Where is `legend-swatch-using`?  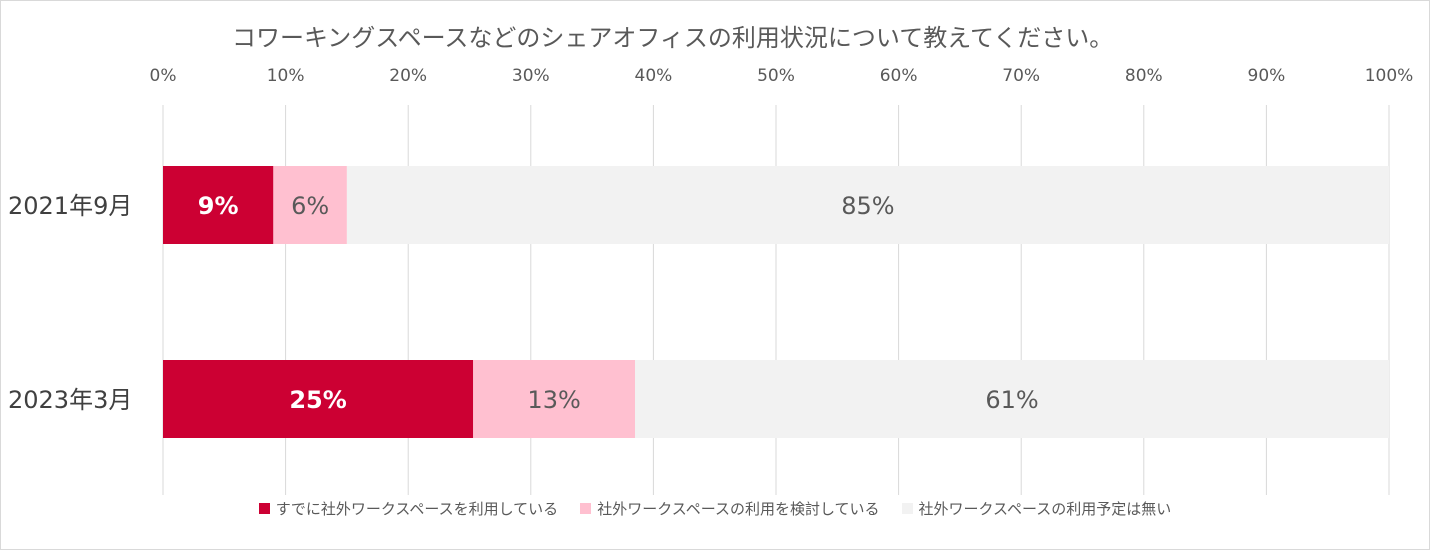 legend-swatch-using is located at coordinates (264, 508).